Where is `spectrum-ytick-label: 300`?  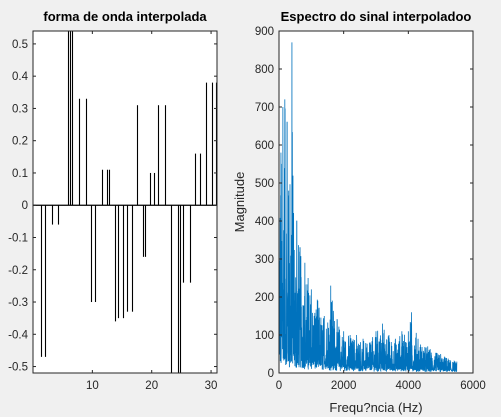 spectrum-ytick-label: 300 is located at coordinates (264, 260).